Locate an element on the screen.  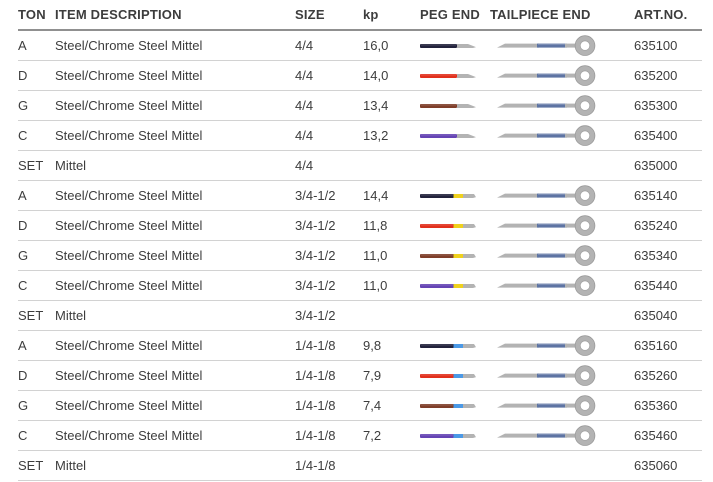
kp-cell: 16,0 is located at coordinates (376, 45).